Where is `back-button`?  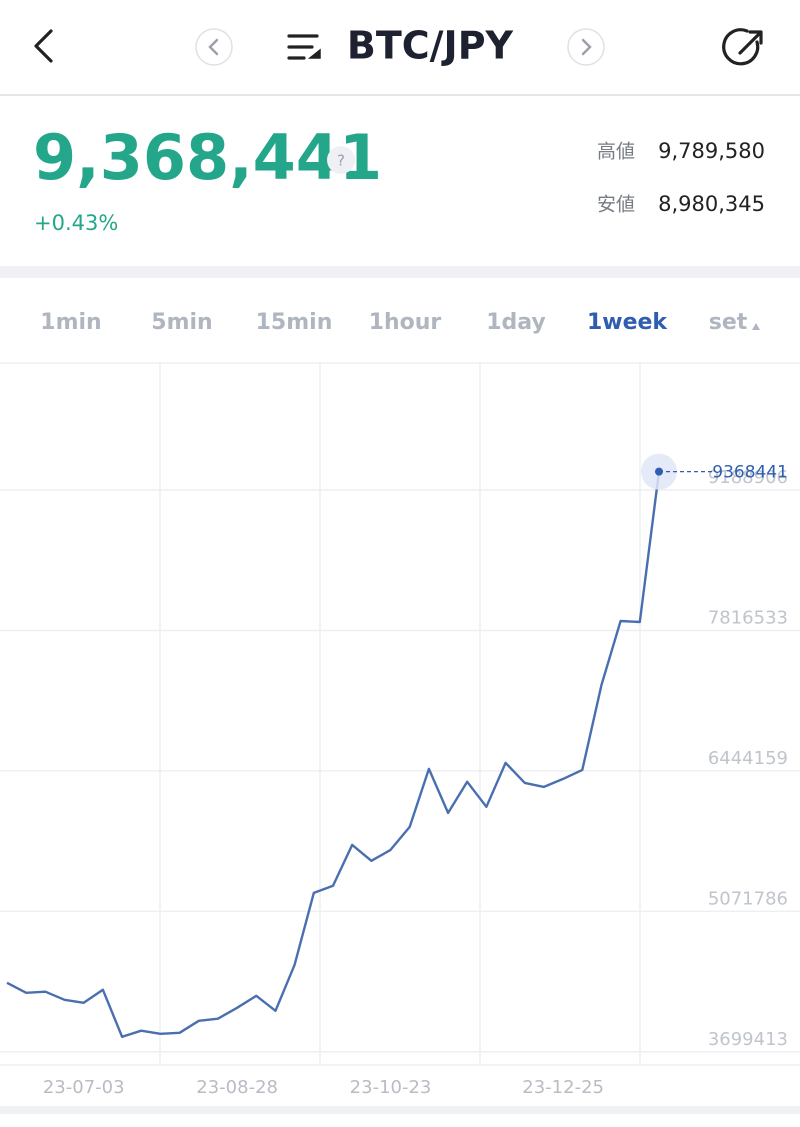
back-button is located at coordinates (43, 46).